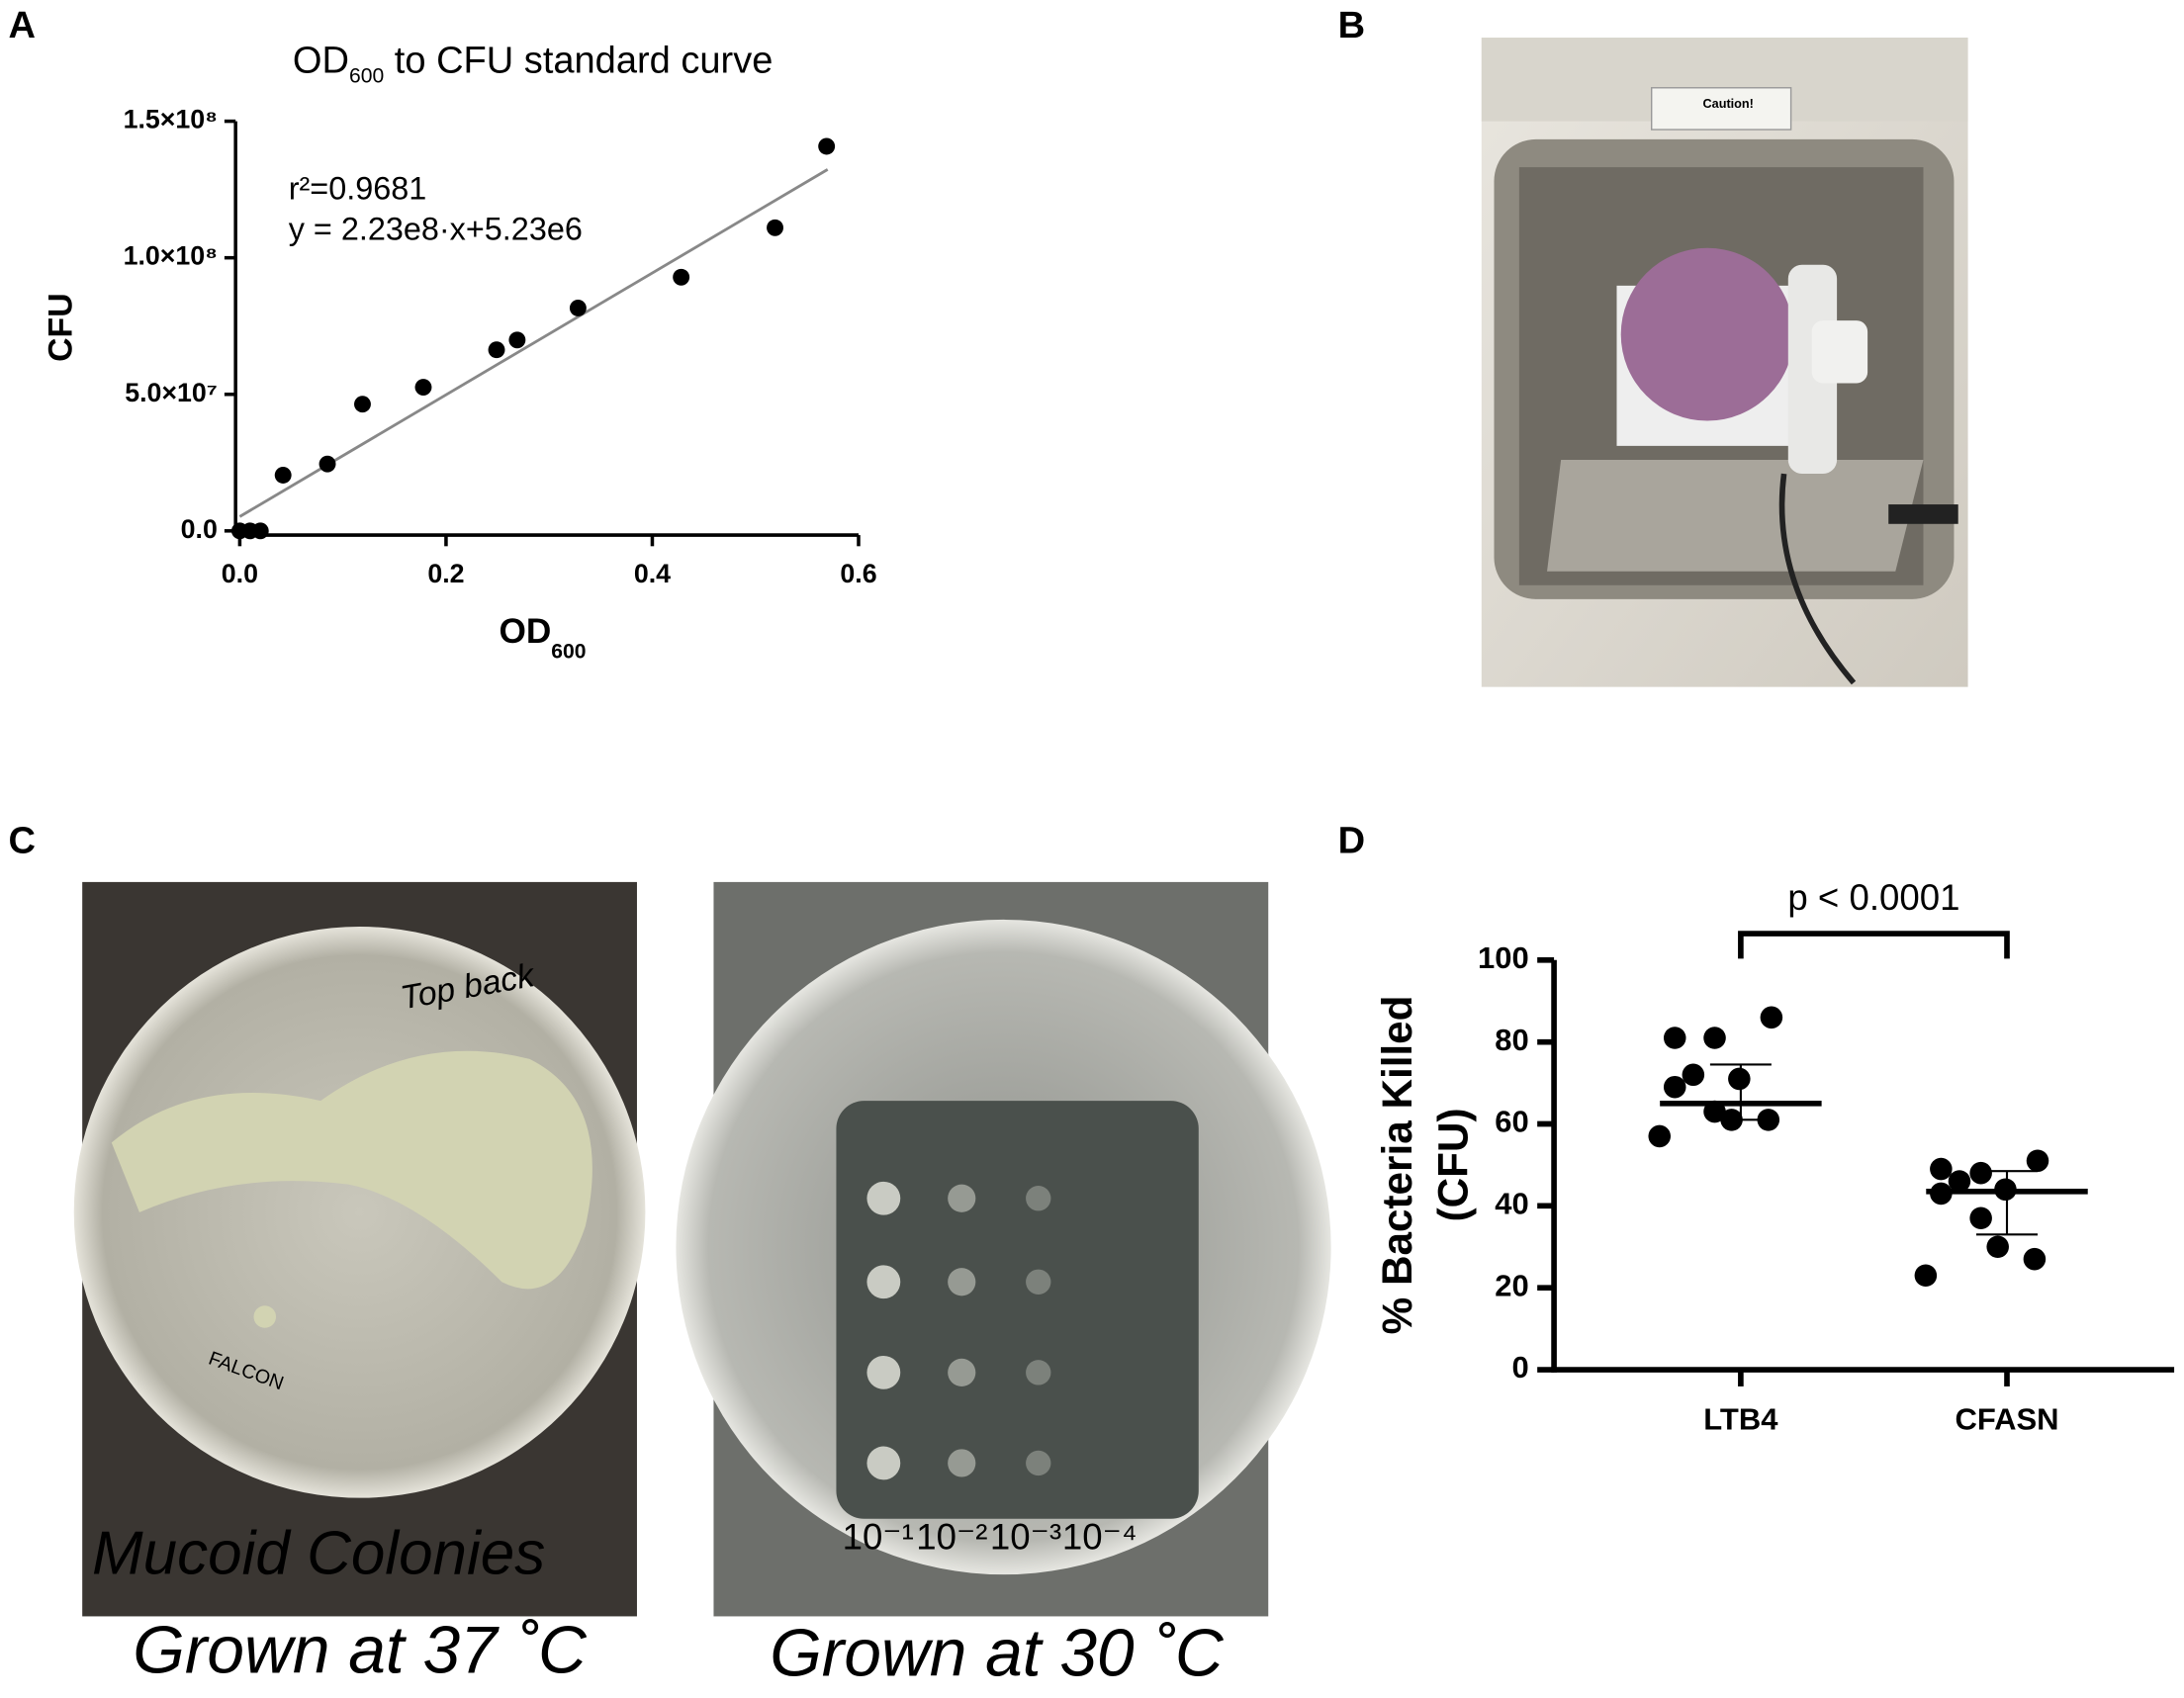 This screenshot has width=2184, height=1698. I want to click on y-tick-label: 0, so click(1519, 1368).